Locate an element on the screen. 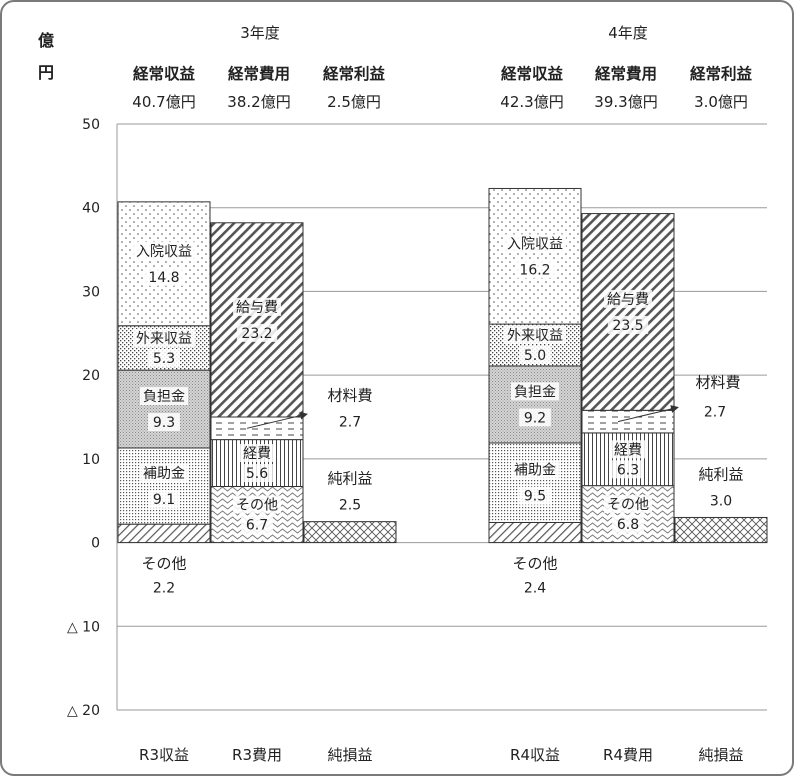  segment-value-label: 16.2 is located at coordinates (534, 270).